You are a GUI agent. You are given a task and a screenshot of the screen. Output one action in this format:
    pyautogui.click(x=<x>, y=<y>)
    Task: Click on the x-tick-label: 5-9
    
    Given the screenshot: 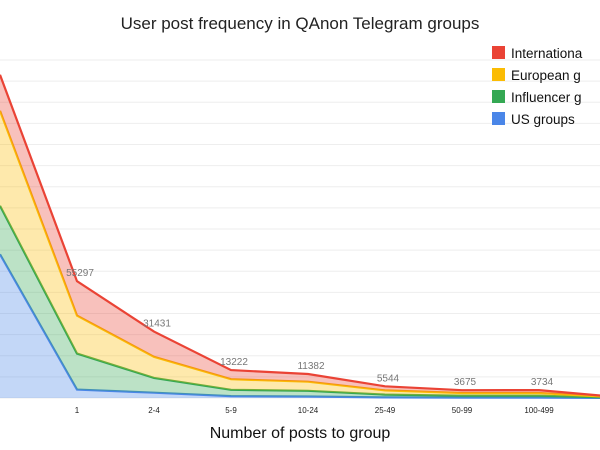 What is the action you would take?
    pyautogui.click(x=231, y=410)
    